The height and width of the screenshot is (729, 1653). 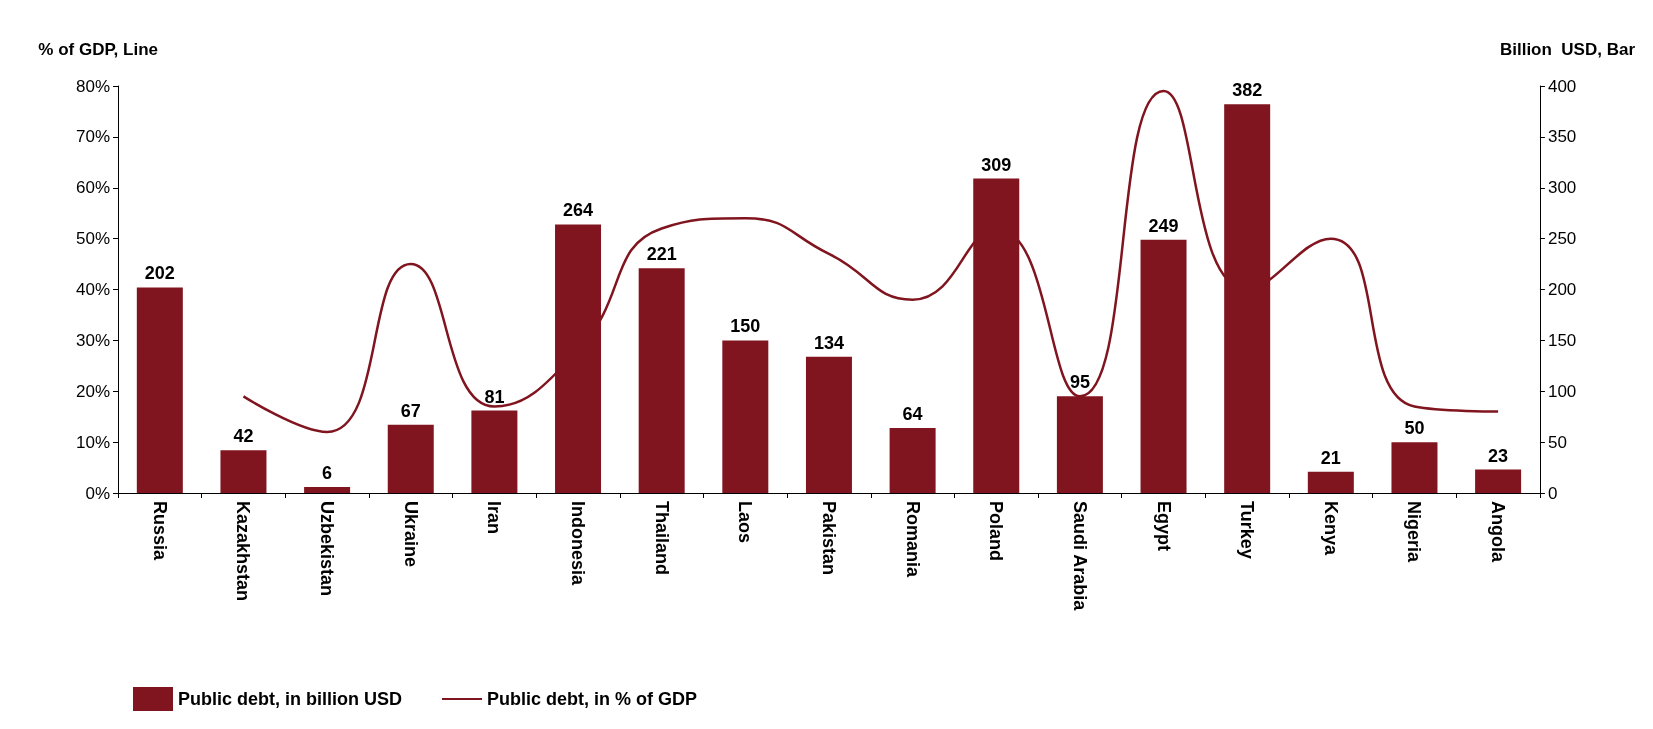 What do you see at coordinates (661, 254) in the screenshot?
I see `data-label: 221` at bounding box center [661, 254].